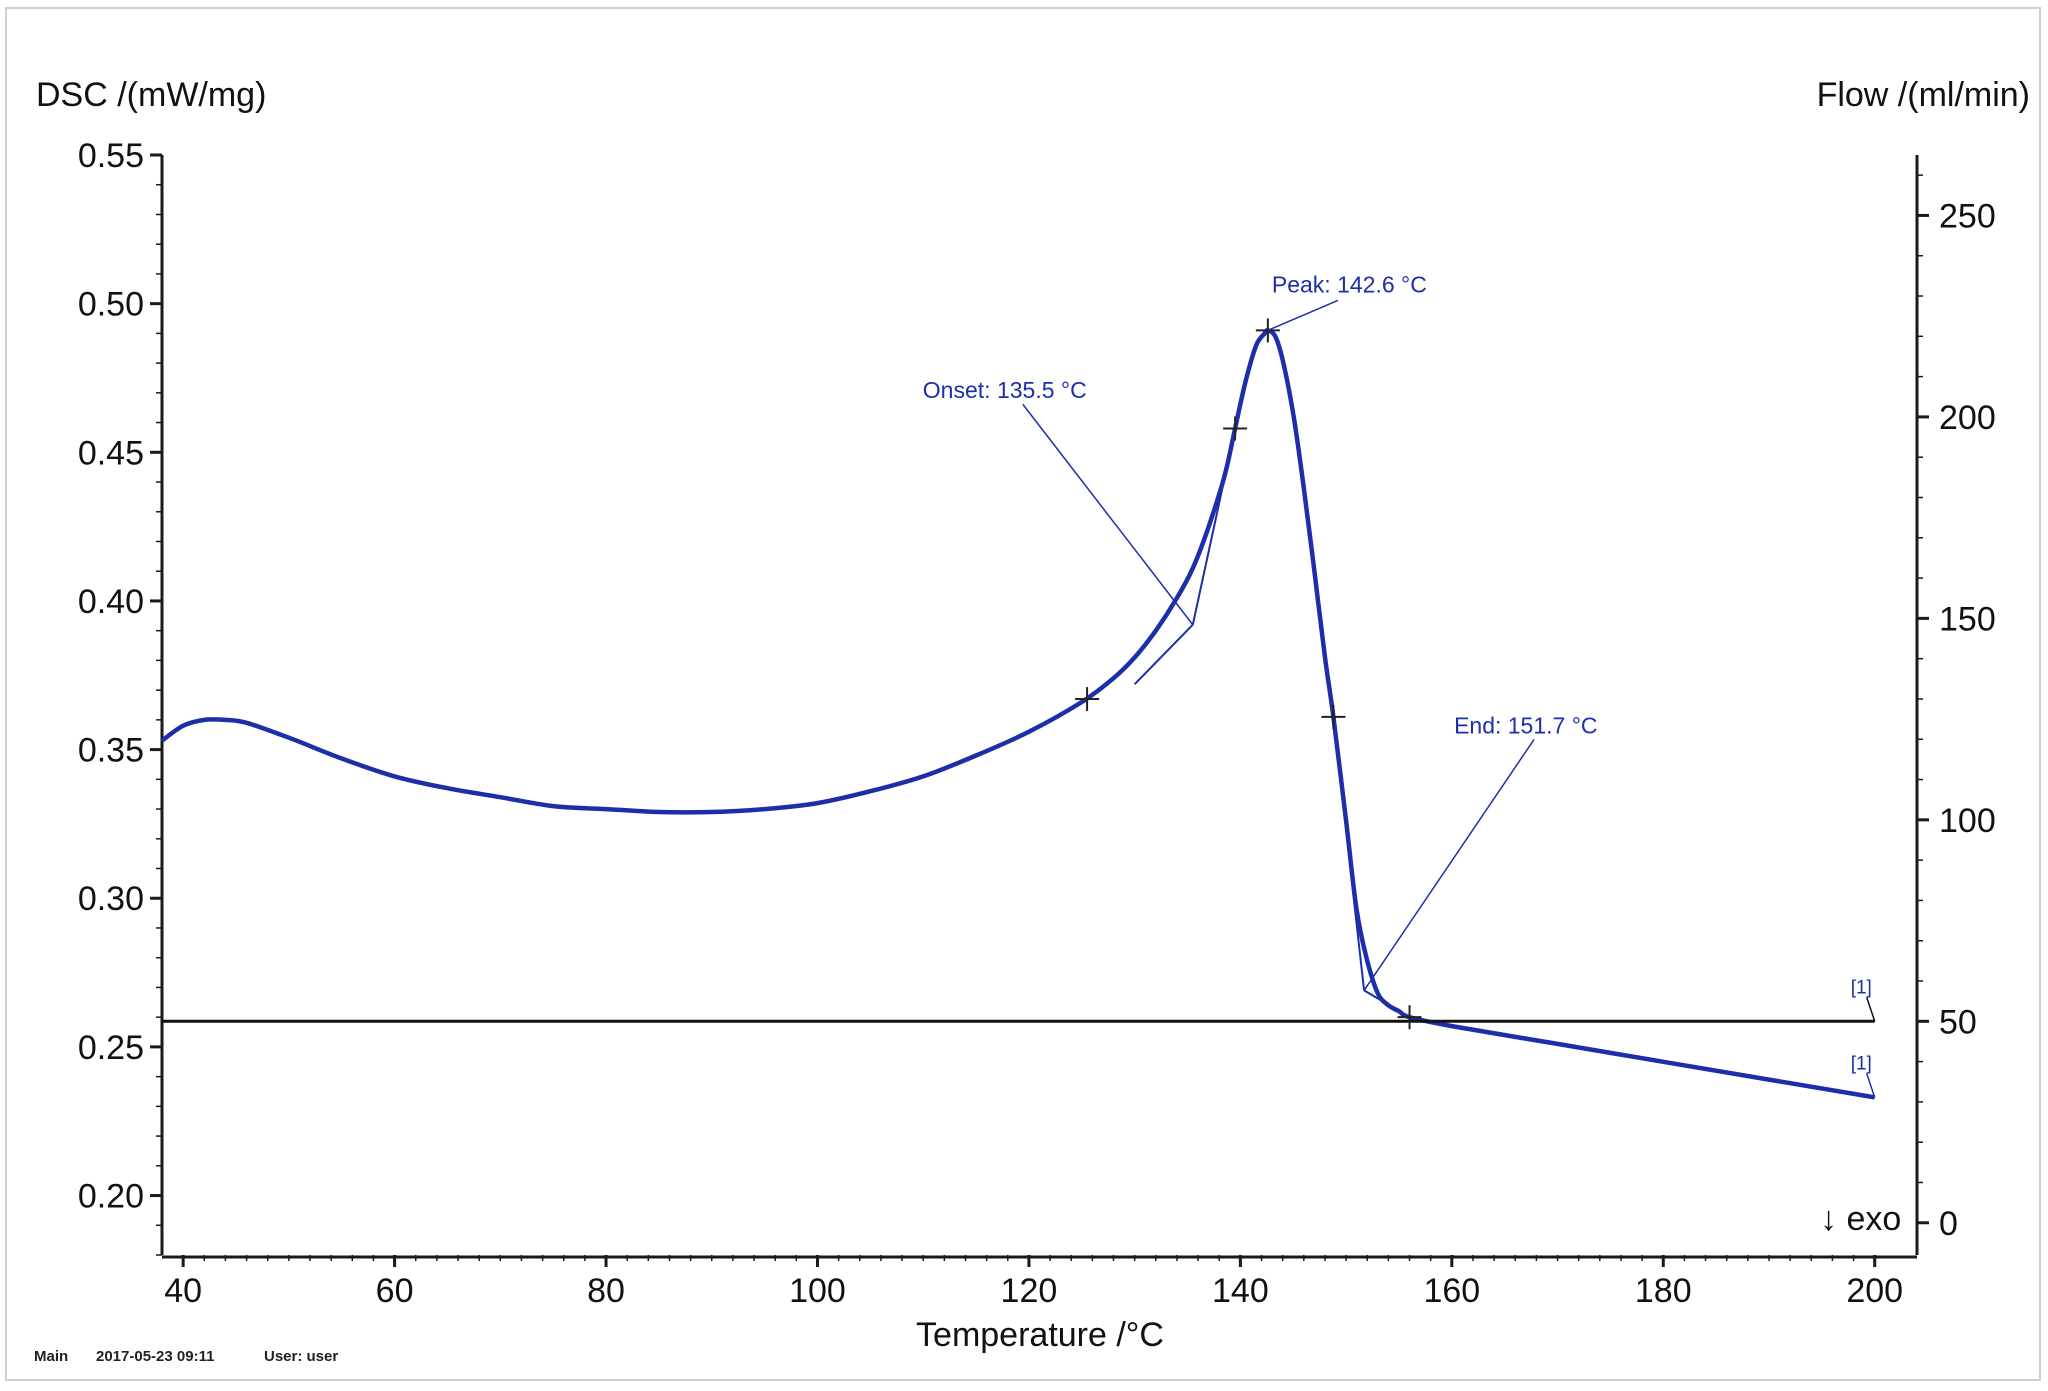  What do you see at coordinates (1860, 1219) in the screenshot?
I see `exo-indicator: ↓ exo` at bounding box center [1860, 1219].